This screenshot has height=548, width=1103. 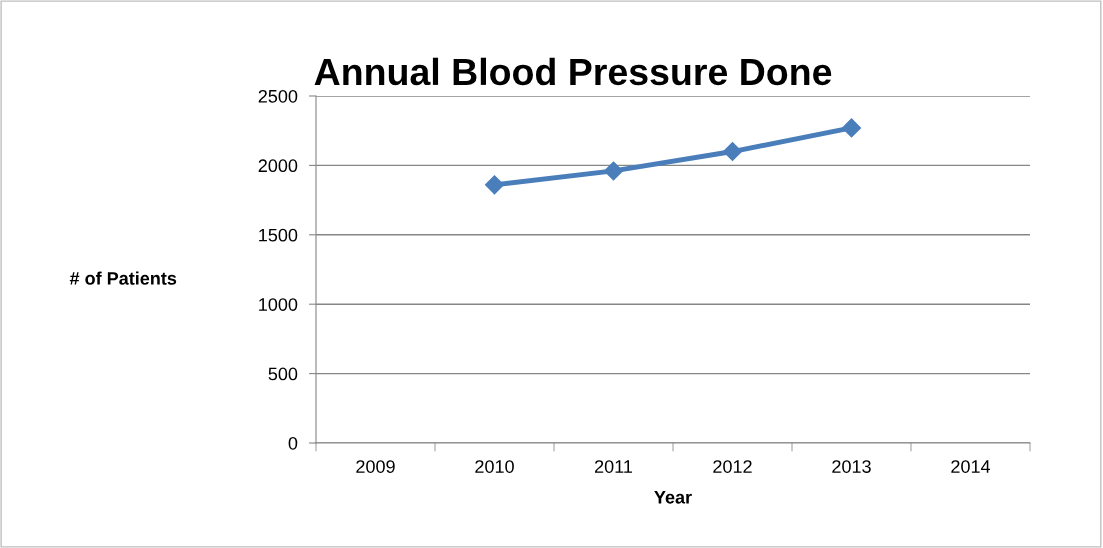 What do you see at coordinates (123, 278) in the screenshot?
I see `y-axis-title: # of Patients` at bounding box center [123, 278].